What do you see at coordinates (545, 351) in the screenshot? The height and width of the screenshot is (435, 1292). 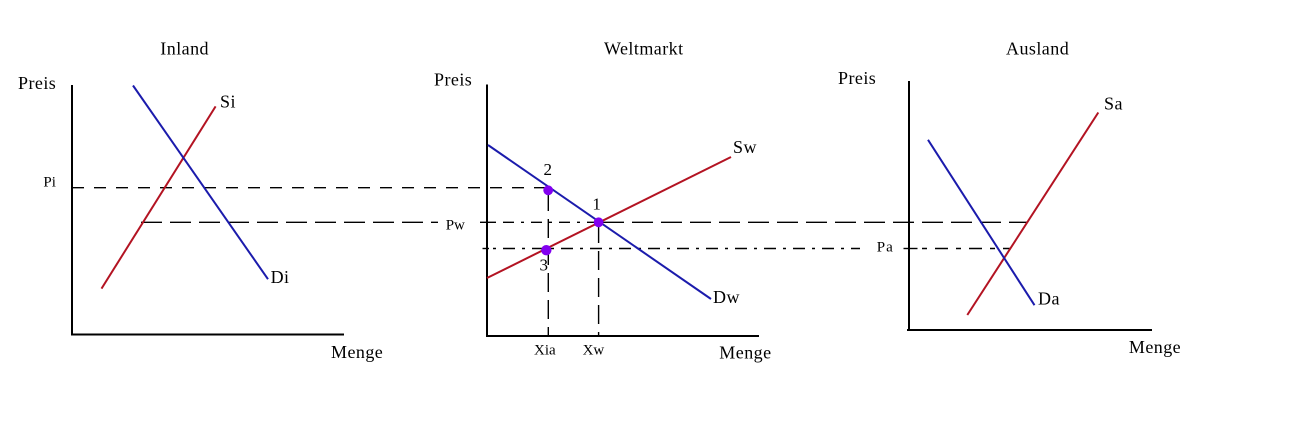 I see `svg-text: Xia` at bounding box center [545, 351].